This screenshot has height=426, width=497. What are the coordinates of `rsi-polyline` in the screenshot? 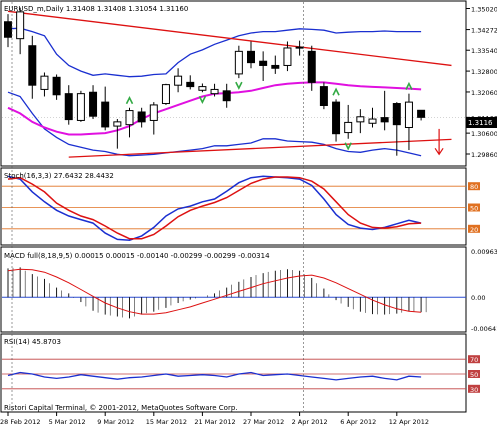 It's located at (214, 376).